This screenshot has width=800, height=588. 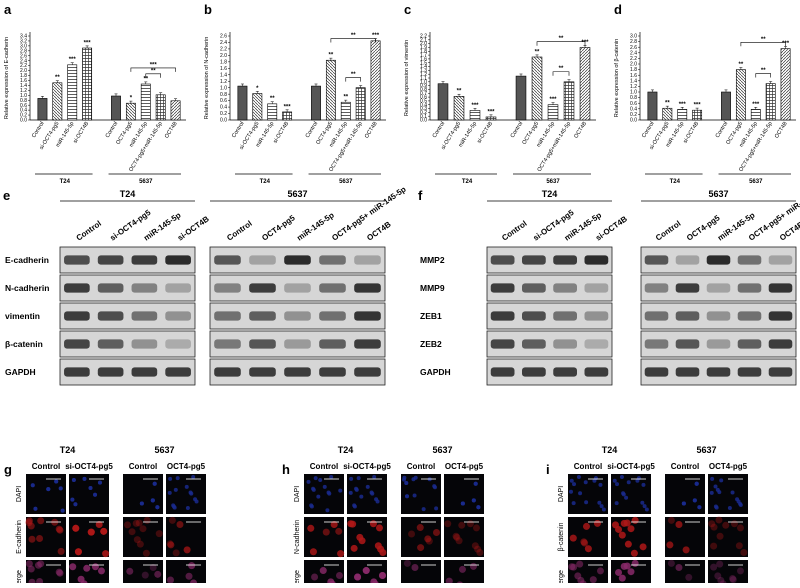 I want to click on y-tick-label: 1.6, so click(x=633, y=76).